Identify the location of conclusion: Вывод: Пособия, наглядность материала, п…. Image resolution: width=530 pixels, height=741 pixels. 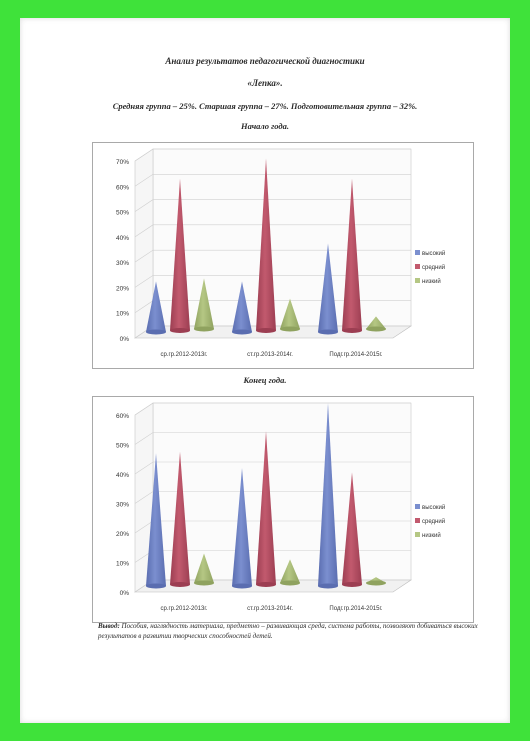
(288, 631).